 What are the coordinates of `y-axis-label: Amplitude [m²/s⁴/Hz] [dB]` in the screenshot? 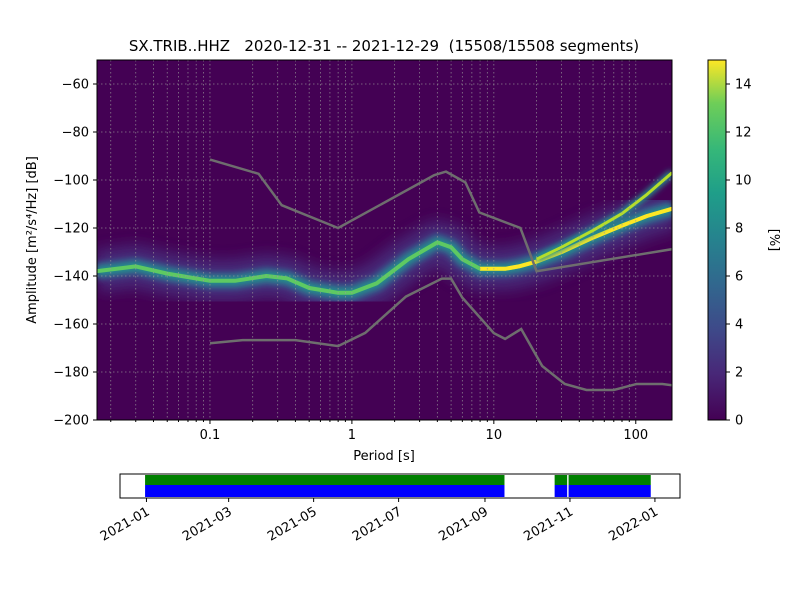 It's located at (32, 240).